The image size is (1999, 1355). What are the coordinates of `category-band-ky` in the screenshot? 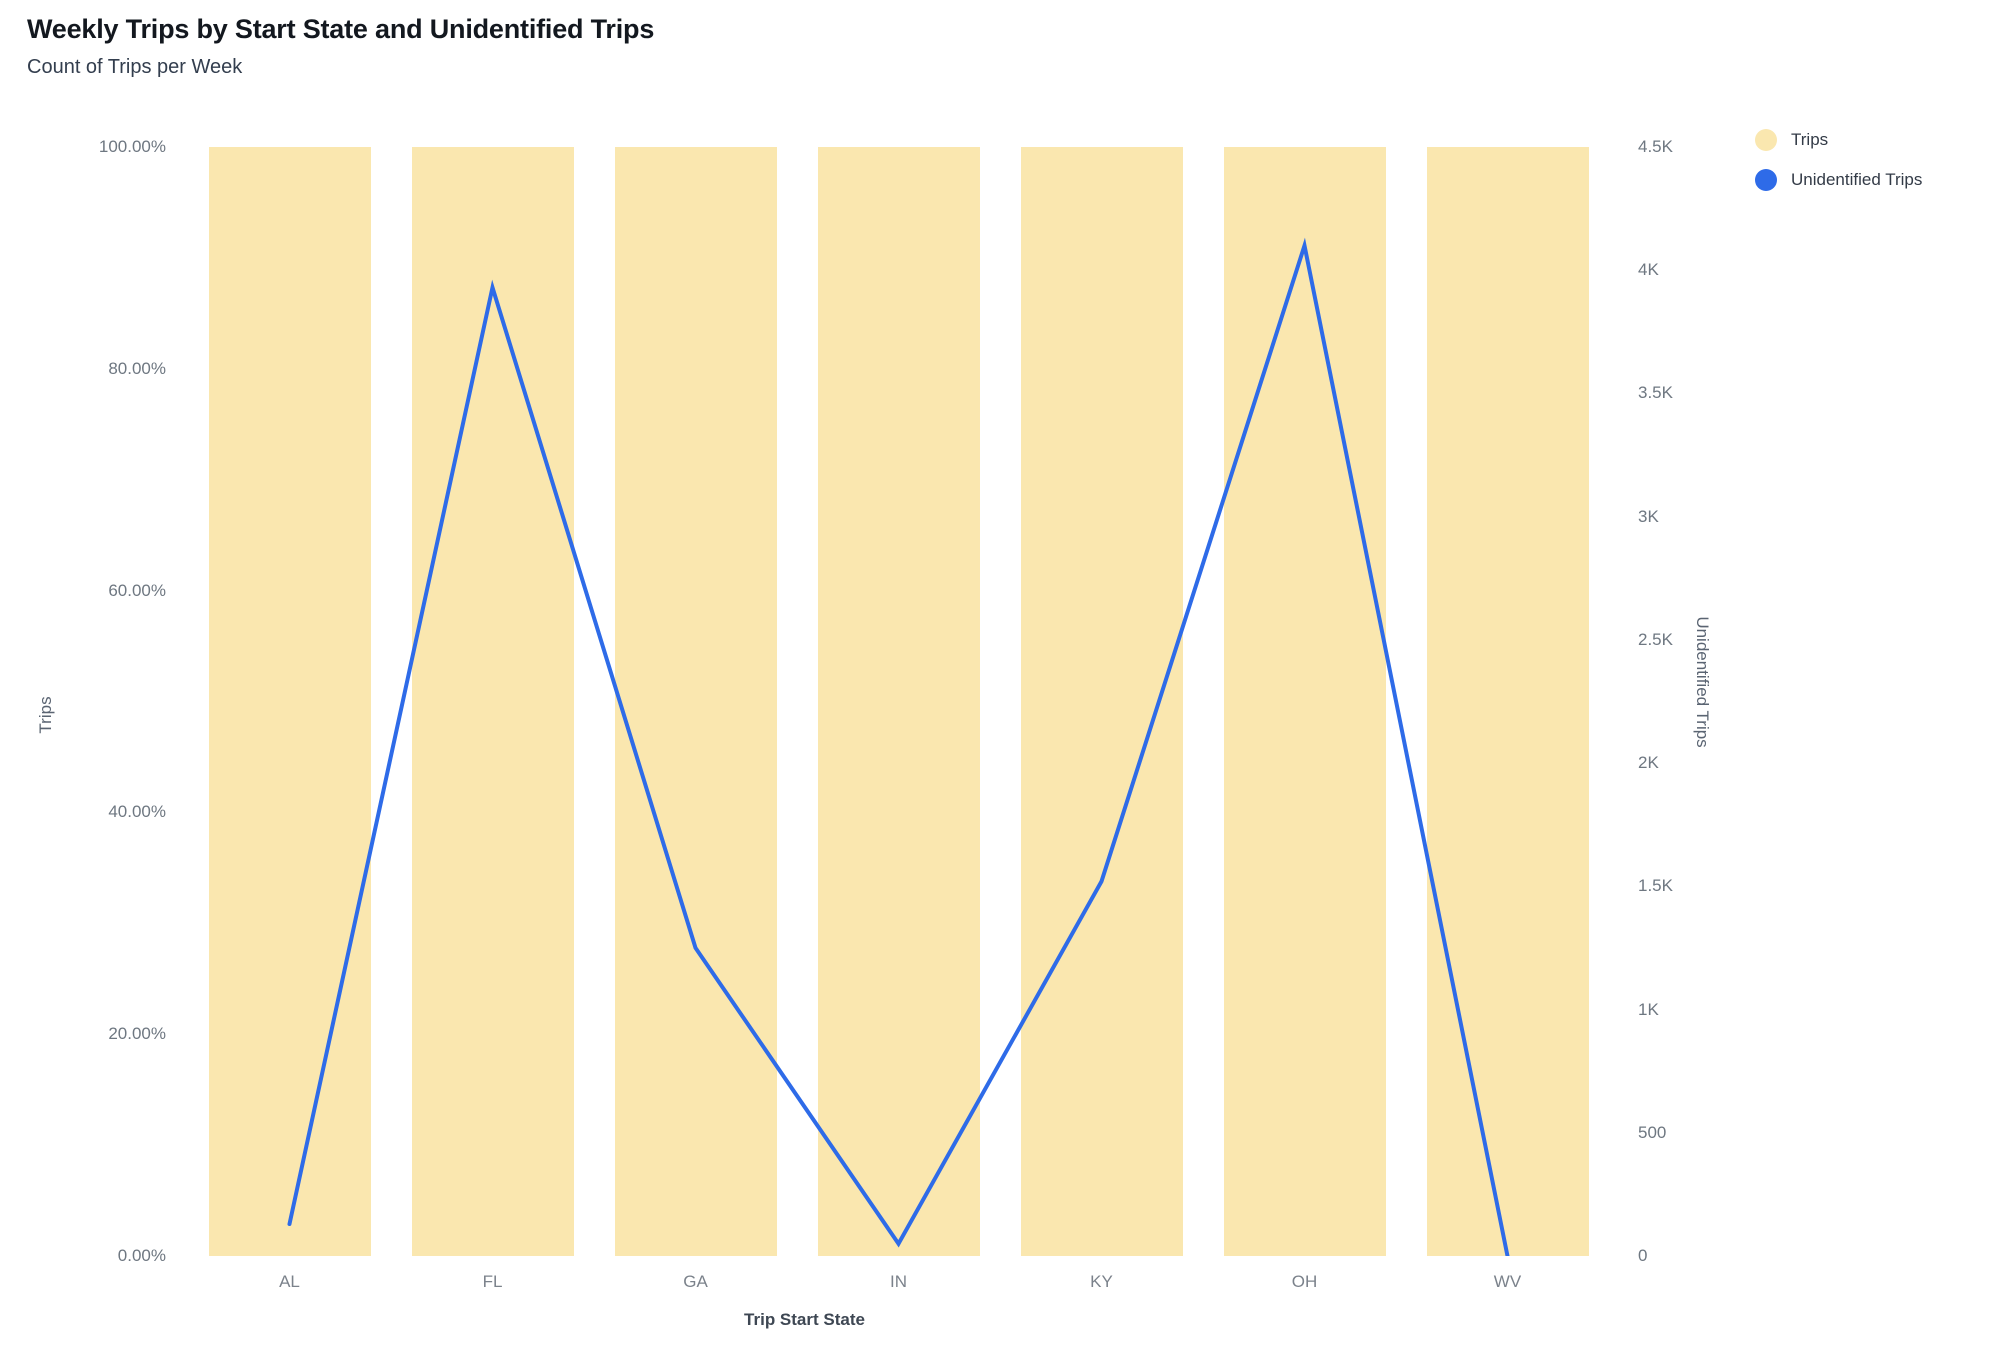 It's located at (1101, 701).